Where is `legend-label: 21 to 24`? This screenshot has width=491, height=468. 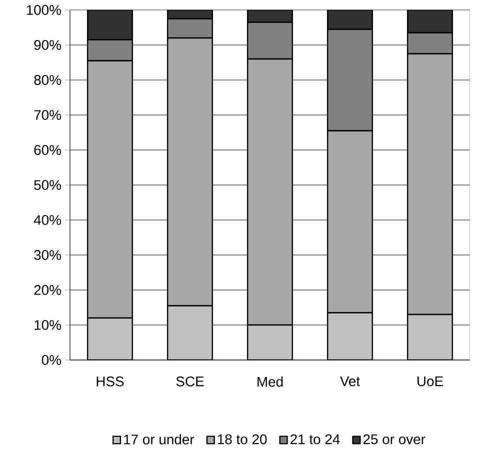
legend-label: 21 to 24 is located at coordinates (315, 439).